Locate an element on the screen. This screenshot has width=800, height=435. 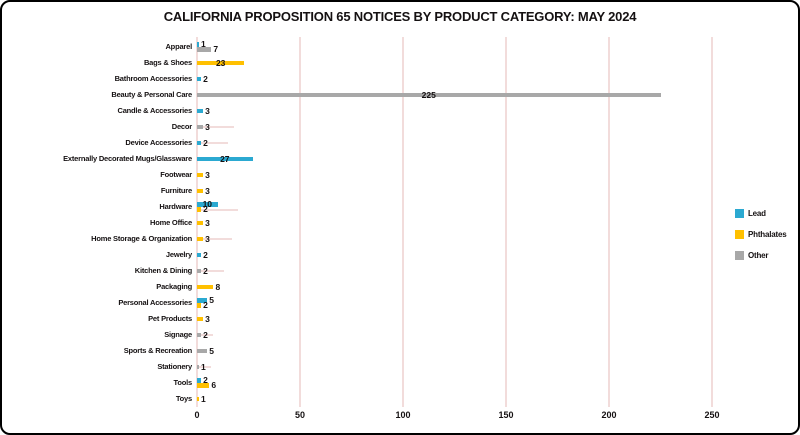
category-label: Decor is located at coordinates (181, 126).